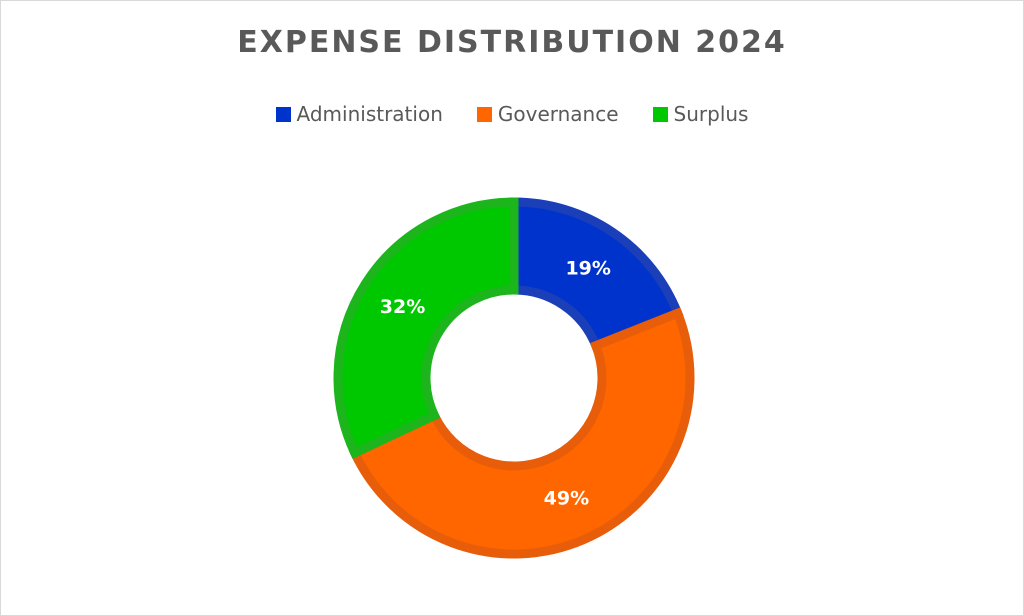 This screenshot has height=616, width=1024. Describe the element at coordinates (402, 307) in the screenshot. I see `data-label-surplus: 32%` at that location.